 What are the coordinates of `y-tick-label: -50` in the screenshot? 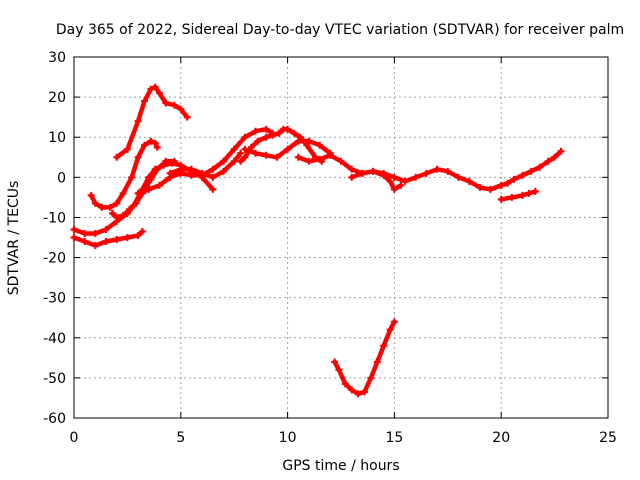 It's located at (54, 379).